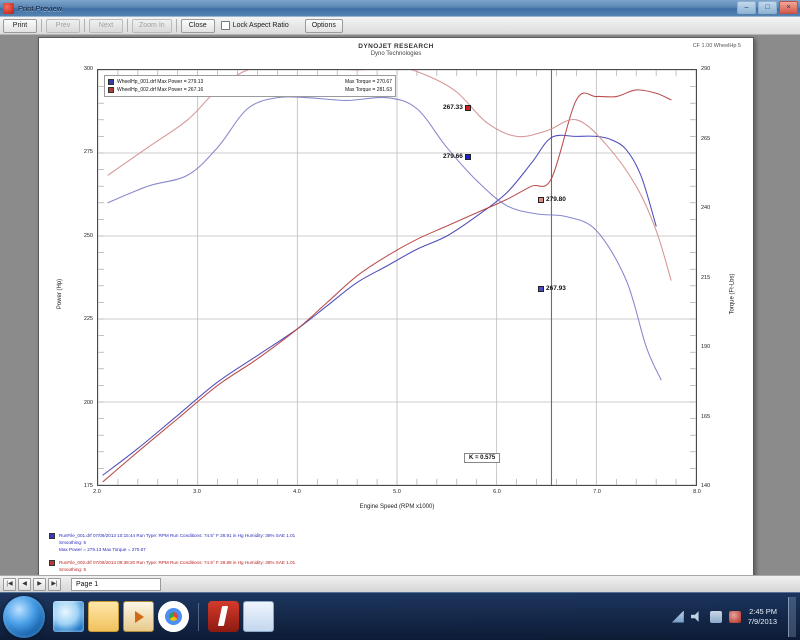 The width and height of the screenshot is (800, 640). What do you see at coordinates (694, 616) in the screenshot?
I see `volume-icon` at bounding box center [694, 616].